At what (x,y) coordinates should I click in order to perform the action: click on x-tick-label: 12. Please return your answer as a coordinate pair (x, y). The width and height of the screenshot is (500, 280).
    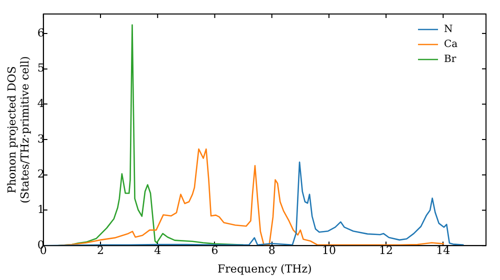
    Looking at the image, I should click on (386, 251).